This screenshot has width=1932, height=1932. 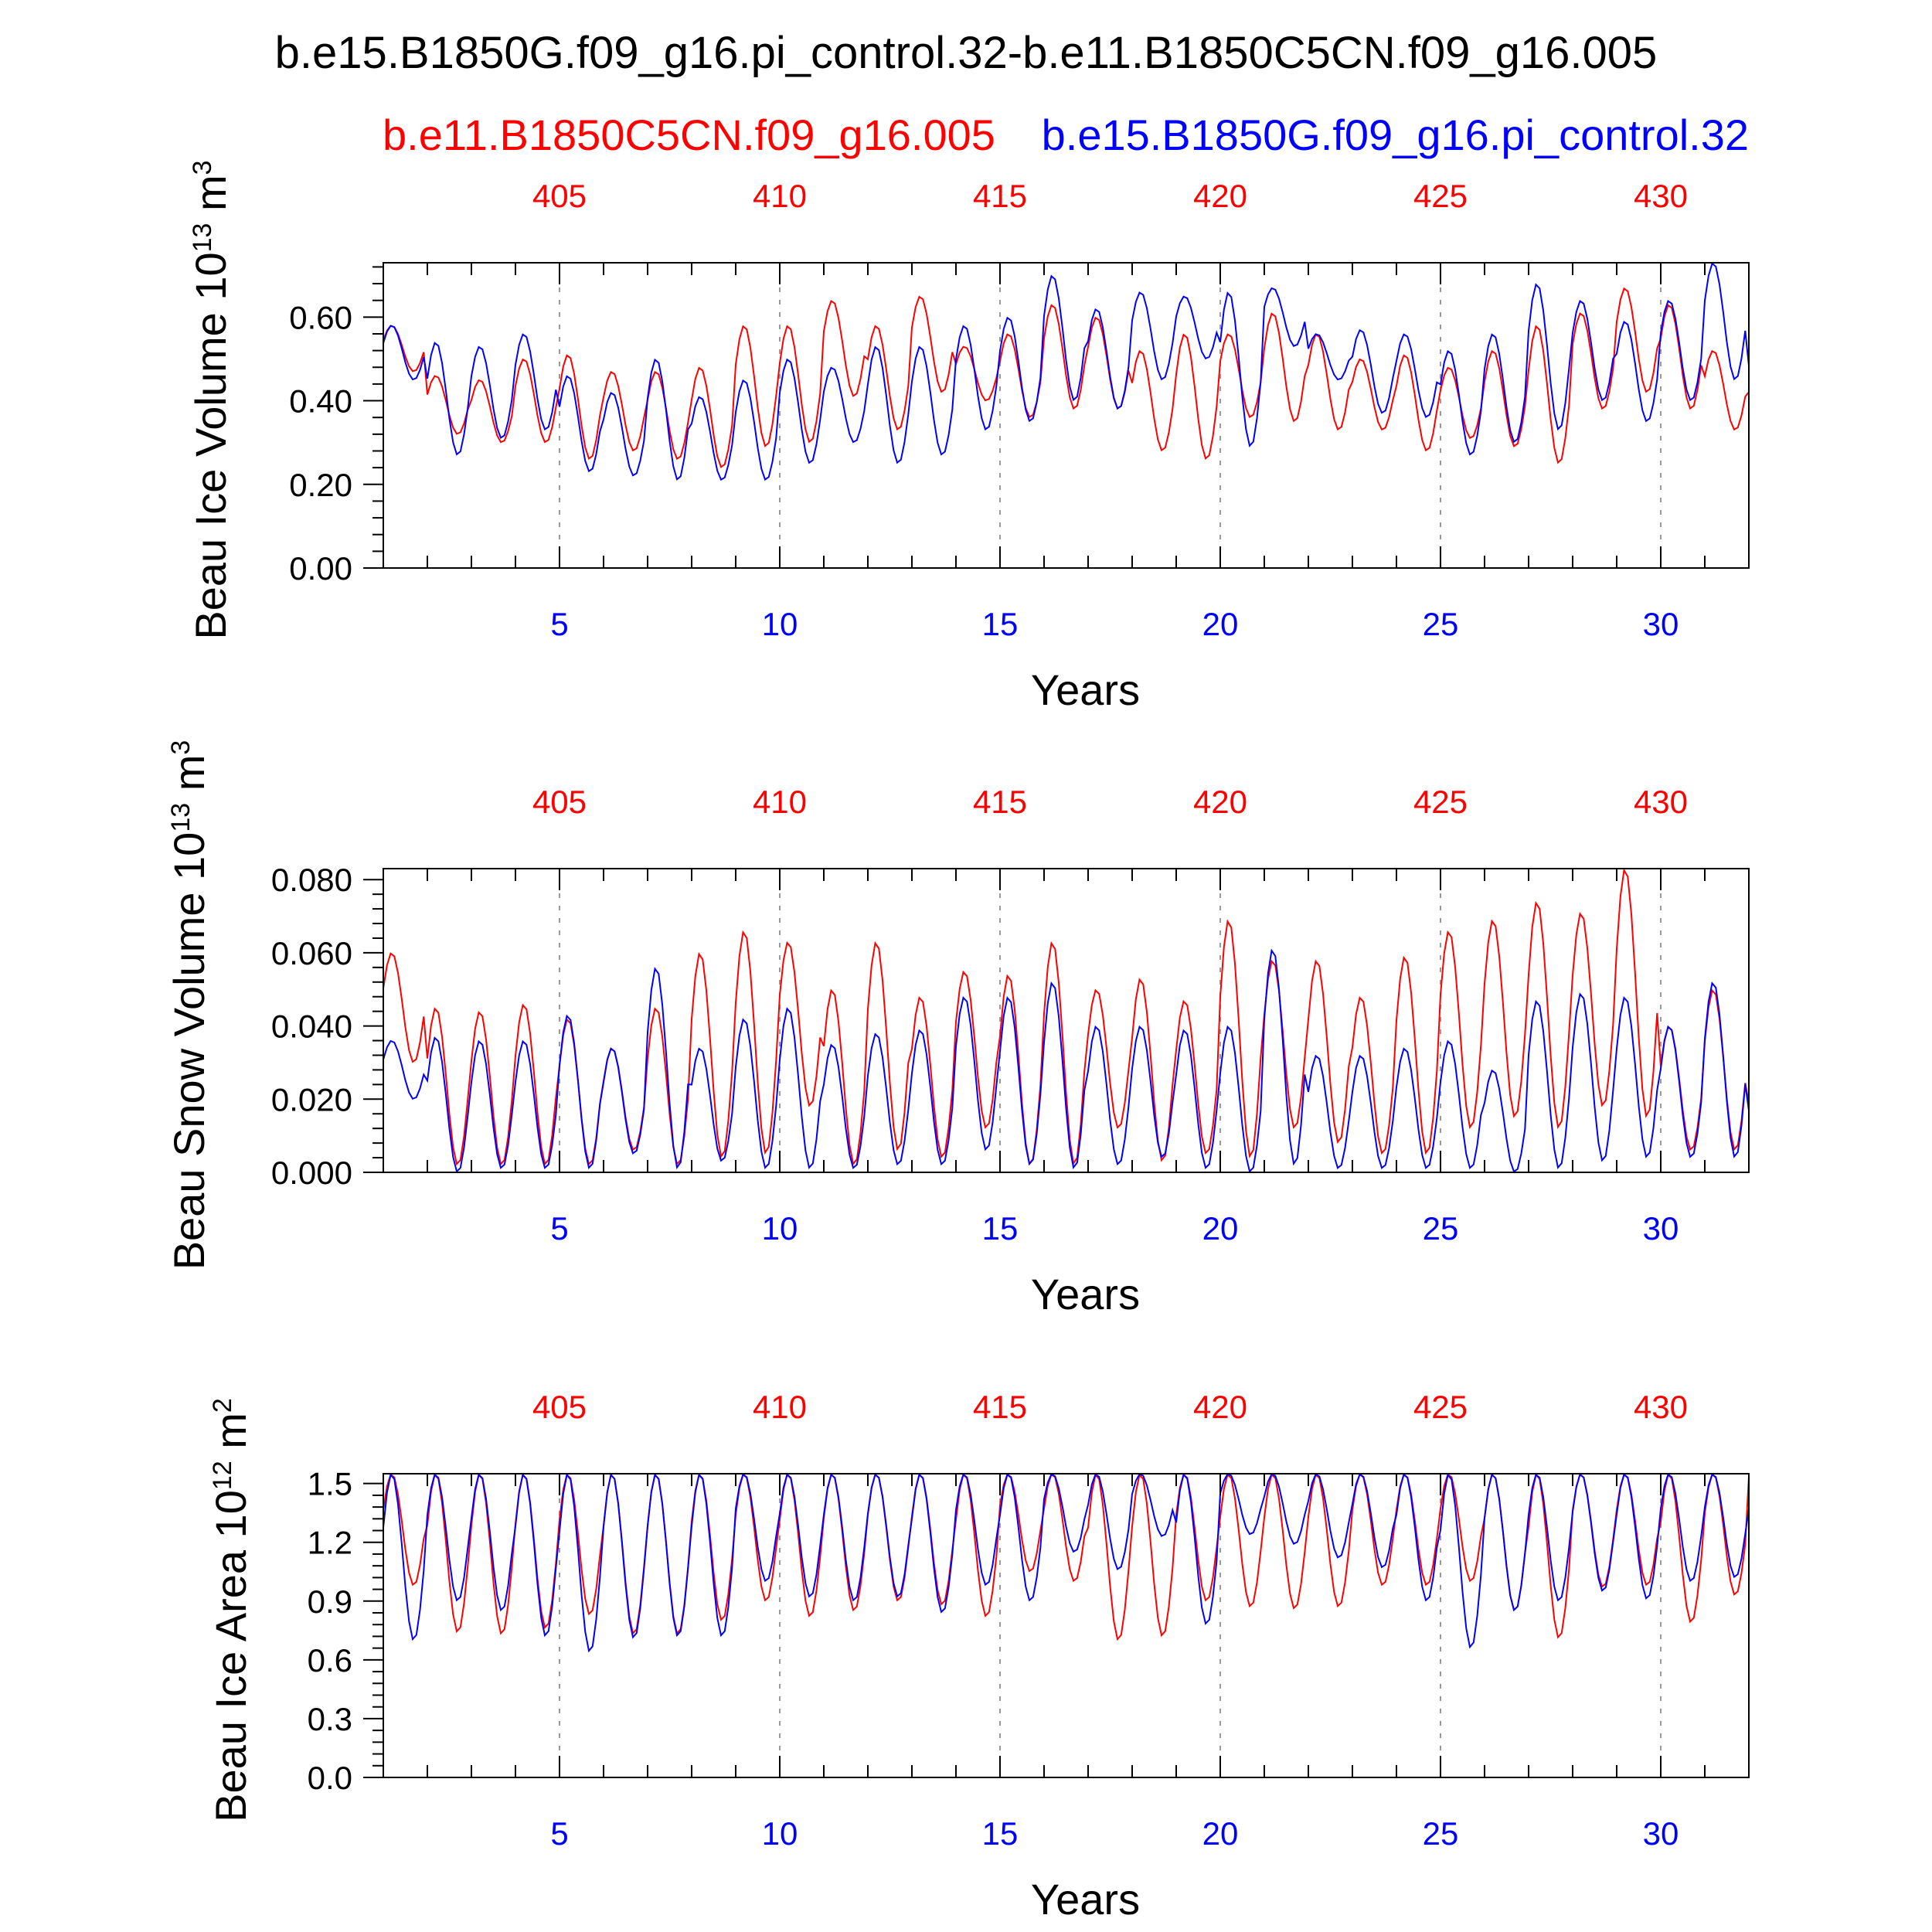 I want to click on y-tick-label: 0.0, so click(x=330, y=1778).